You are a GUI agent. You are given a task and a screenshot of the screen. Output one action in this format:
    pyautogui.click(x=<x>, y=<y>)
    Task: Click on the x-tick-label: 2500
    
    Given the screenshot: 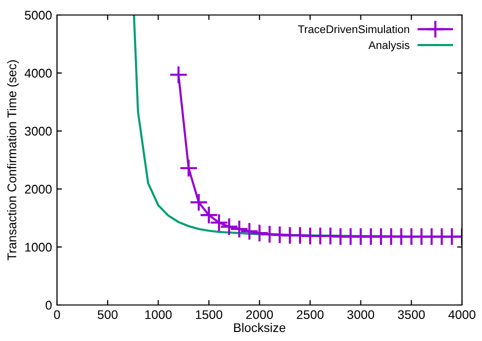 What is the action you would take?
    pyautogui.click(x=310, y=315)
    